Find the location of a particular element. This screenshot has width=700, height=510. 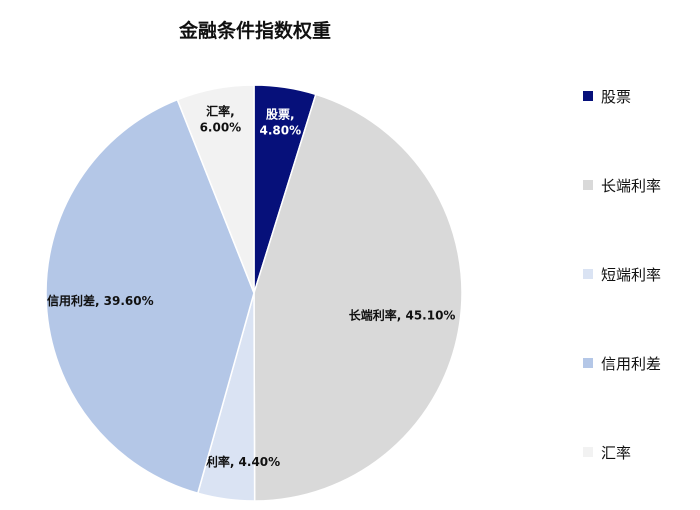

legend-label: 汇率 is located at coordinates (616, 452).